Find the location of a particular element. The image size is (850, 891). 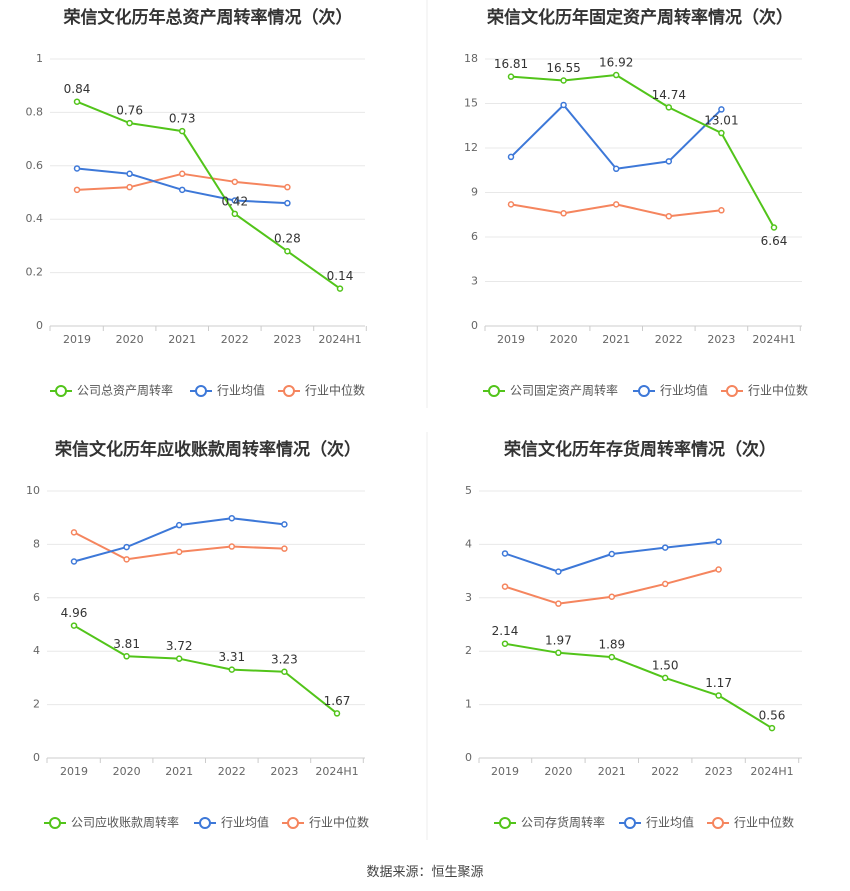

legend-item: 公司固定资产周转率 is located at coordinates (550, 390).